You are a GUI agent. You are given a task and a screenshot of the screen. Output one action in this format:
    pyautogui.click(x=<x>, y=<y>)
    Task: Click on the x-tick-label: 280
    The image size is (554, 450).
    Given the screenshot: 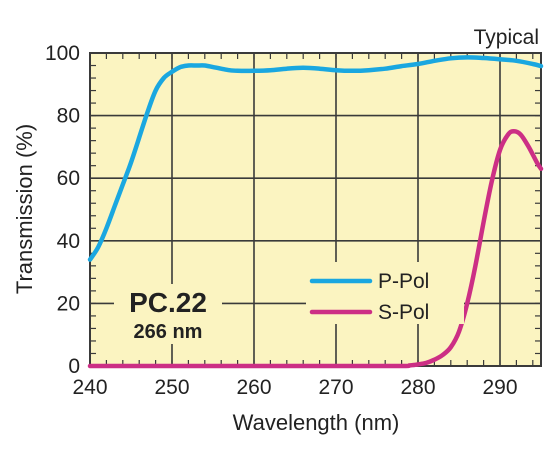 What is the action you would take?
    pyautogui.click(x=417, y=387)
    